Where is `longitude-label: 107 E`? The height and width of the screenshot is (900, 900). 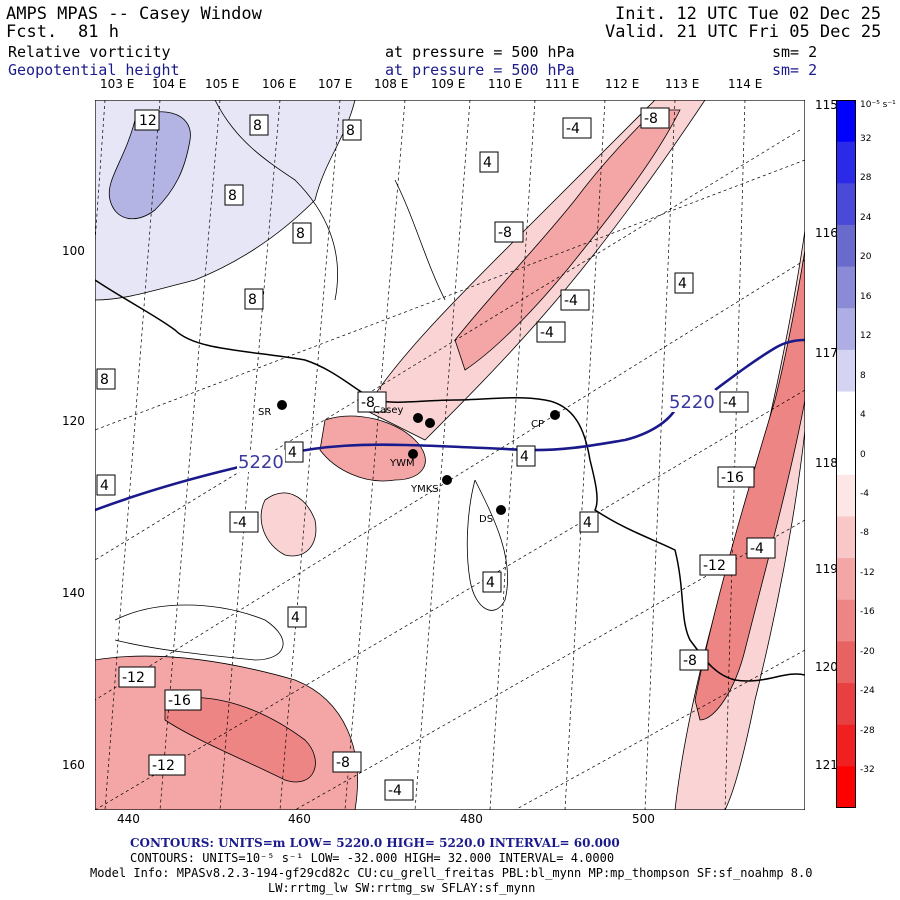
longitude-label: 107 E is located at coordinates (335, 84).